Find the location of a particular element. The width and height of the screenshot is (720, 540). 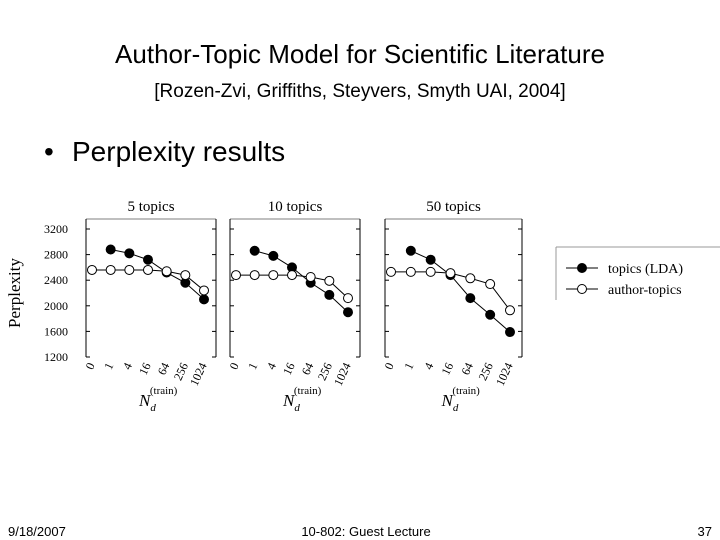

chart-title: 5 topics is located at coordinates (150, 207).